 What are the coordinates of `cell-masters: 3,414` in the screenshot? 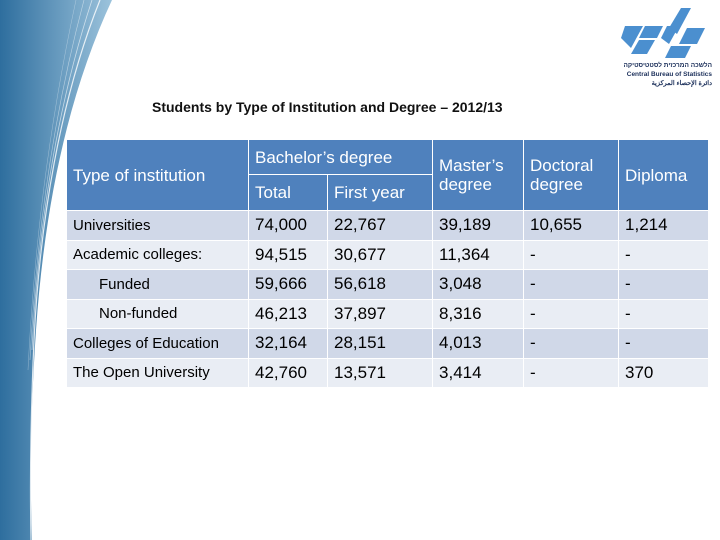 It's located at (478, 372).